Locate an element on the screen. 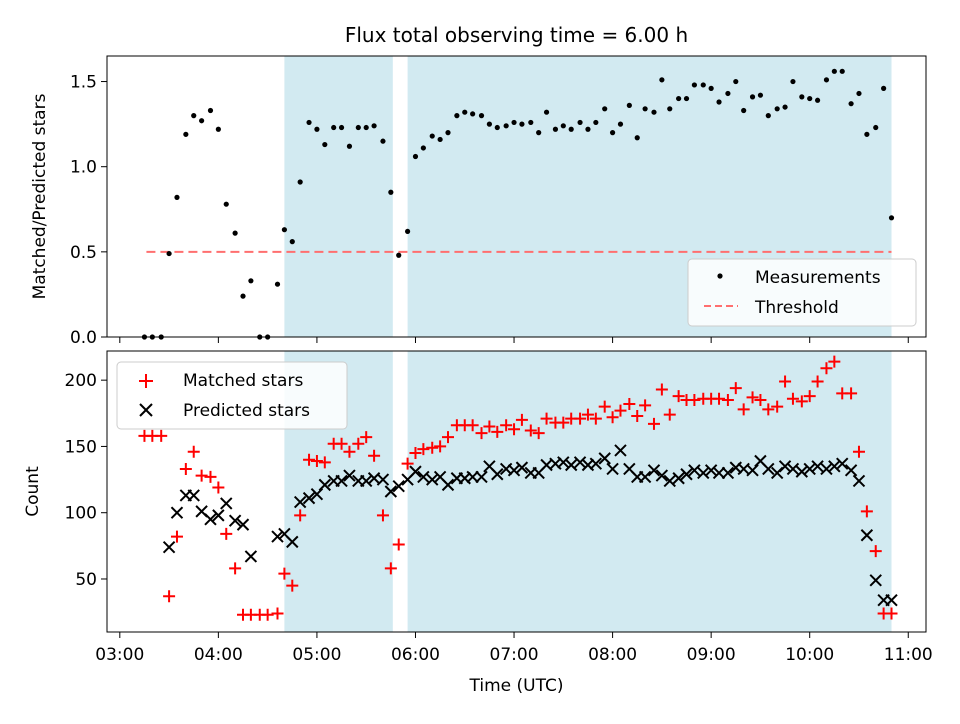  x-tick-label: 03:00 is located at coordinates (119, 655).